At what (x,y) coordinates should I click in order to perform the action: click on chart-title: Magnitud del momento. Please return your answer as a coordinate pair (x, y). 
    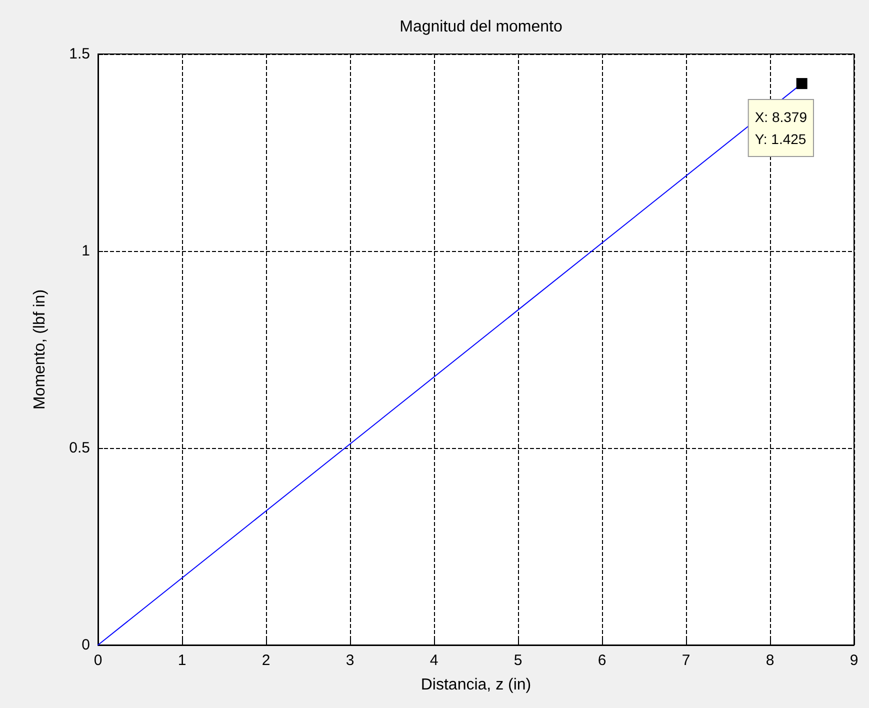
    Looking at the image, I should click on (481, 27).